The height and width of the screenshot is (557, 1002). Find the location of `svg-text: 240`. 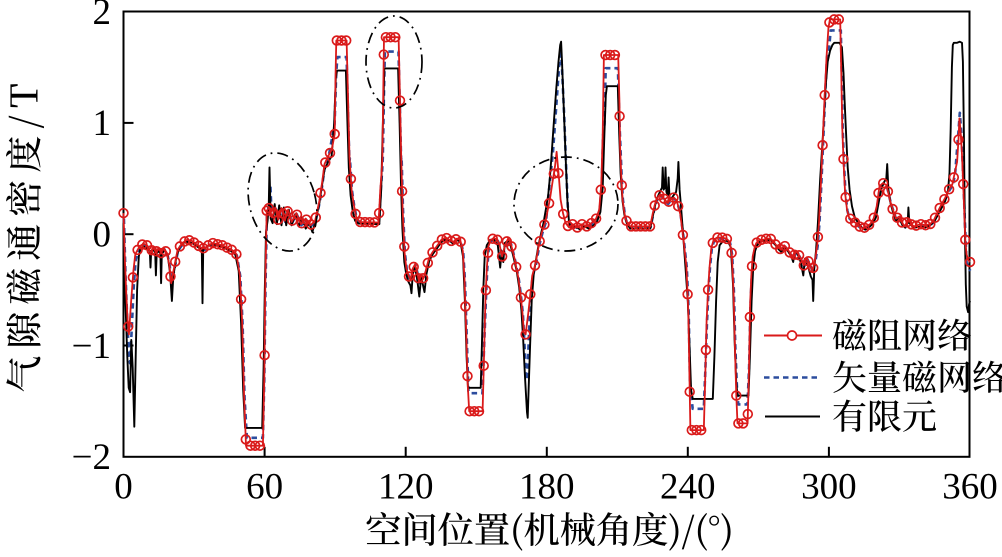

svg-text: 240 is located at coordinates (688, 486).